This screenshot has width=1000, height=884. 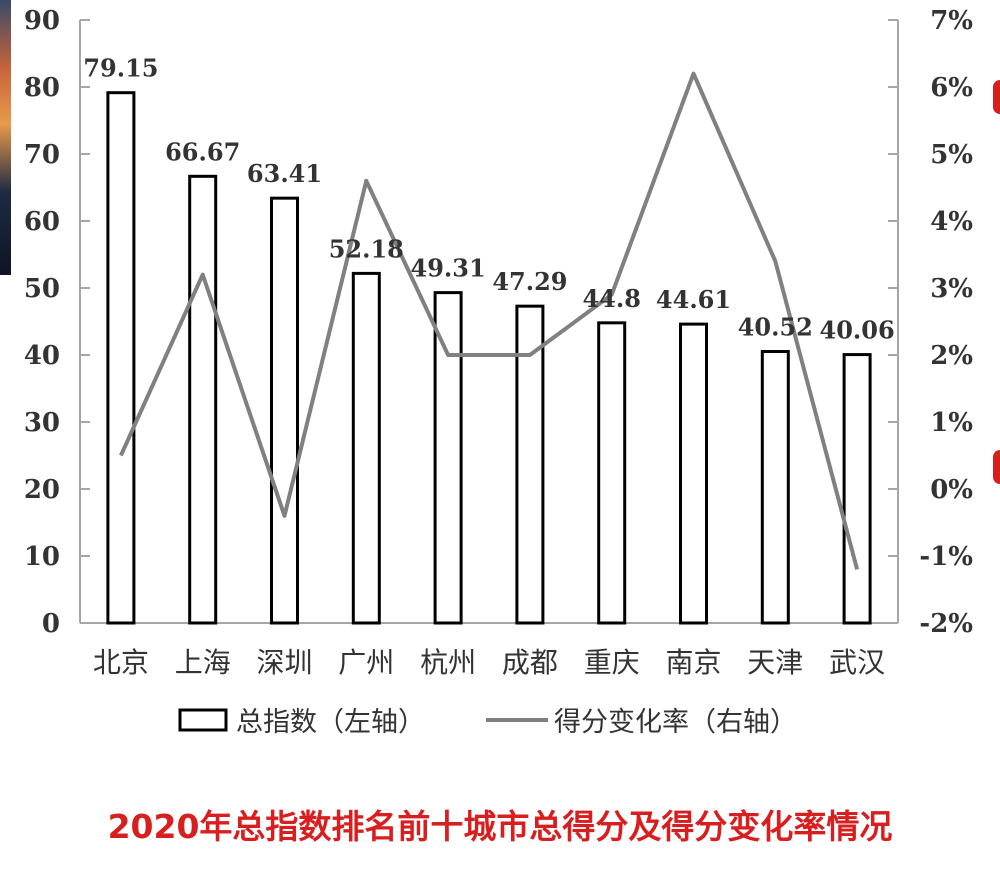 What do you see at coordinates (996, 97) in the screenshot?
I see `right-edge-mark-top` at bounding box center [996, 97].